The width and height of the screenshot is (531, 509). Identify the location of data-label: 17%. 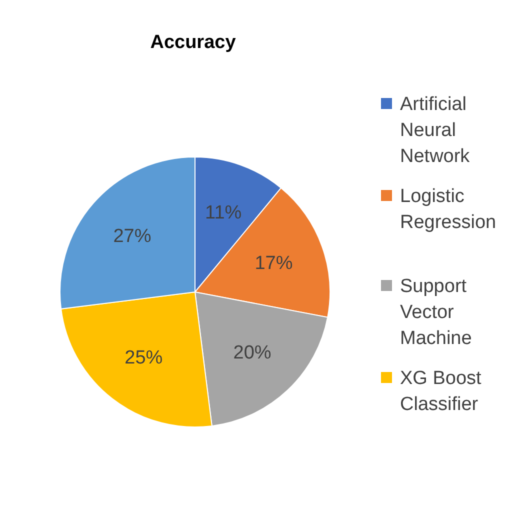
(273, 263).